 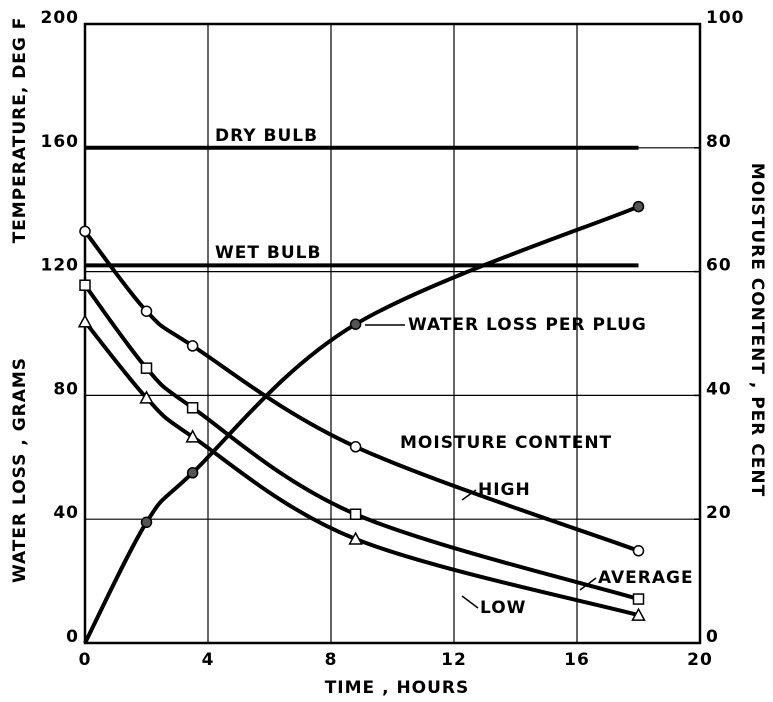 What do you see at coordinates (757, 330) in the screenshot?
I see `y2-axis-label: MOISTURE CONTENT , PER CENT` at bounding box center [757, 330].